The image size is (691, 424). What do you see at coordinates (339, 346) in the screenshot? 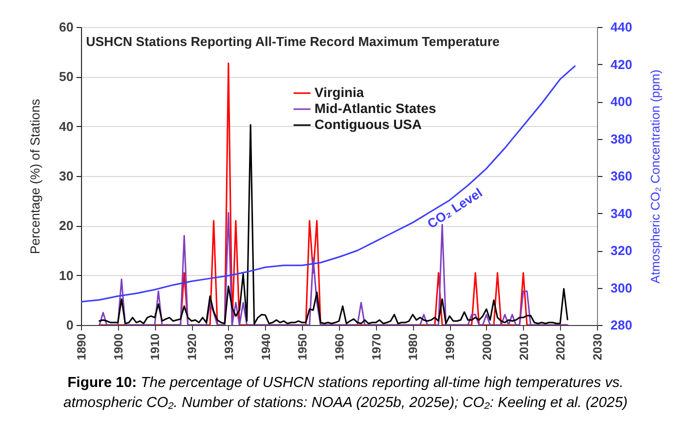
I see `x-tick-label: 1960` at bounding box center [339, 346].